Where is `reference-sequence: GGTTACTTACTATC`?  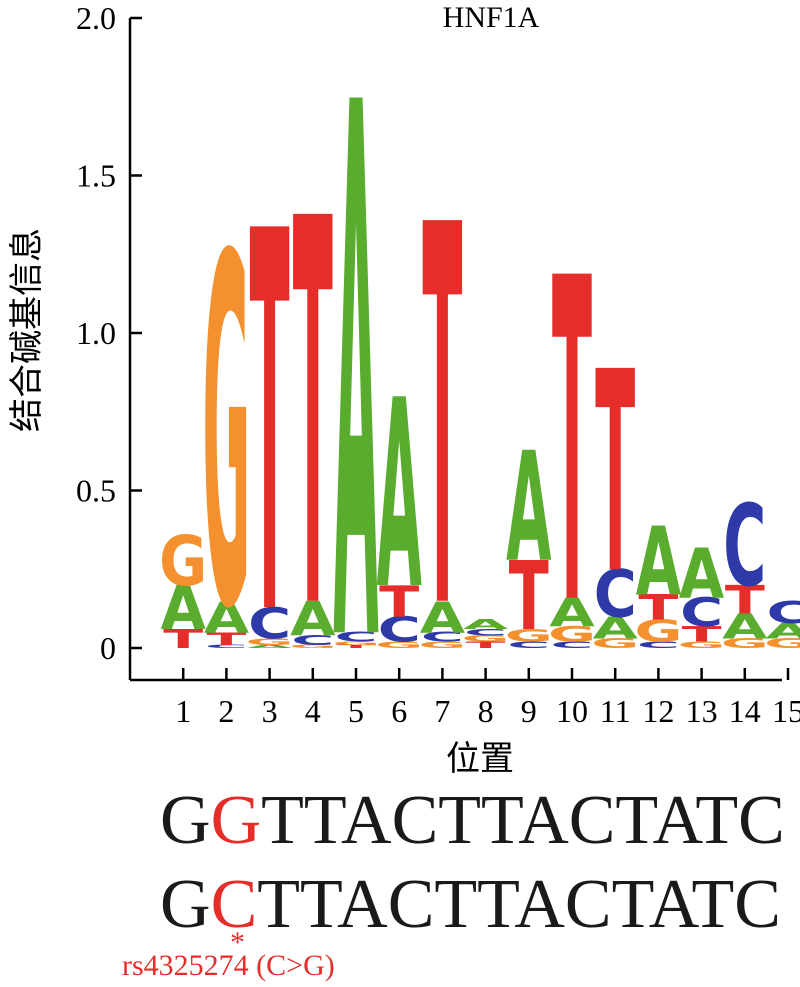 reference-sequence: GGTTACTTACTATC is located at coordinates (472, 821).